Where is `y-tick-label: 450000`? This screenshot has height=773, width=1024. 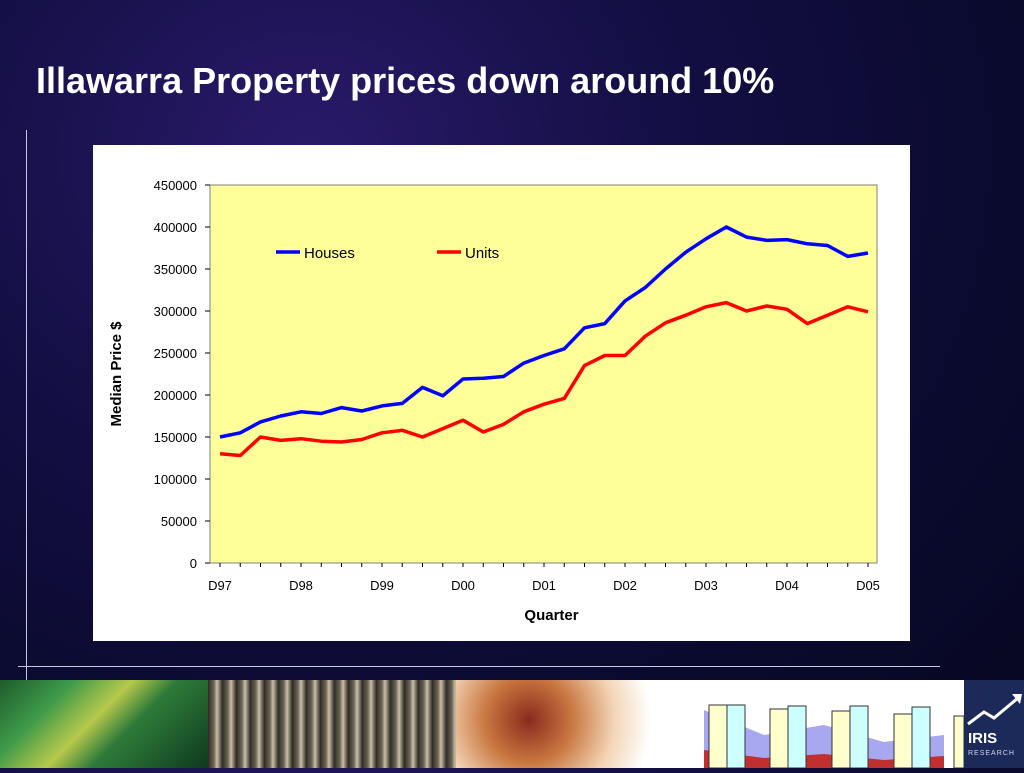 y-tick-label: 450000 is located at coordinates (175, 185).